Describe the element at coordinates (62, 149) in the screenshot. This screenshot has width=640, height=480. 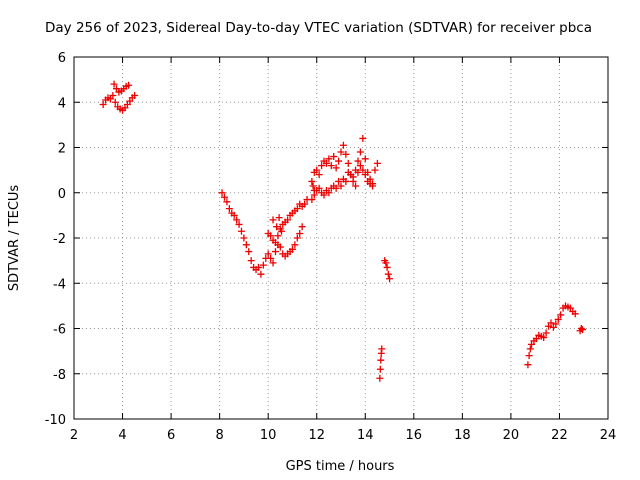
I see `y-tick-label: 2` at that location.